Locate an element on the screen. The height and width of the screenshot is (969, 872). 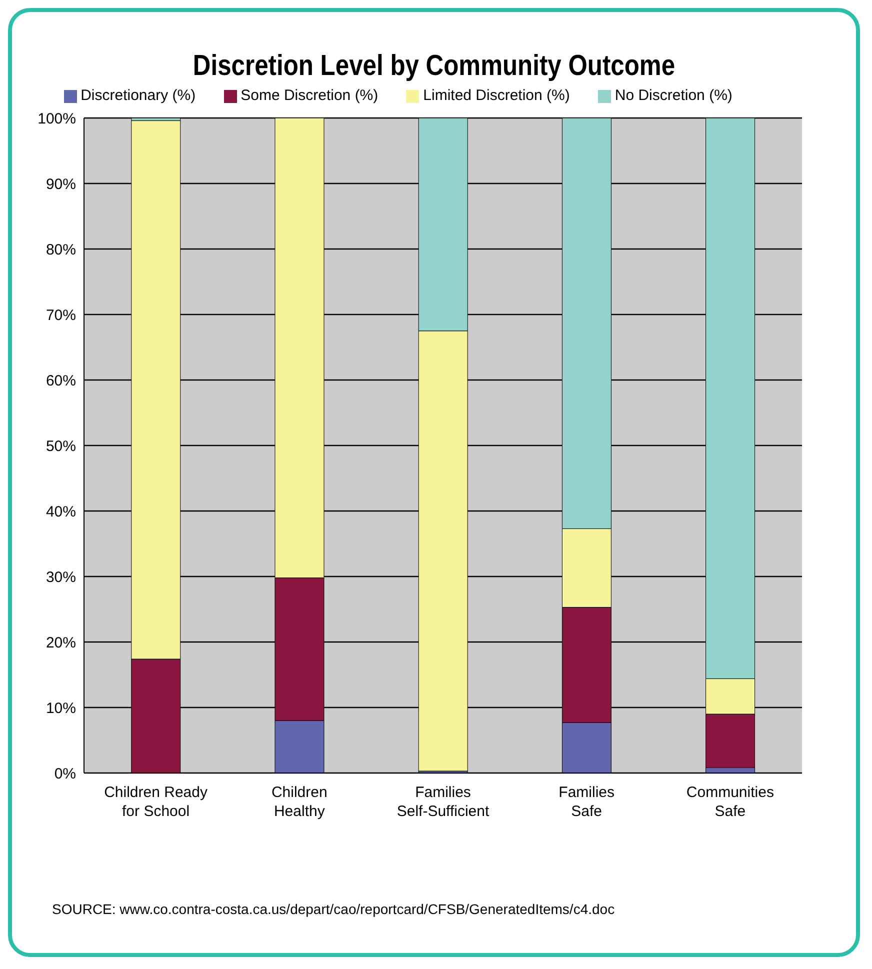
y-tick-label: 10% is located at coordinates (61, 708).